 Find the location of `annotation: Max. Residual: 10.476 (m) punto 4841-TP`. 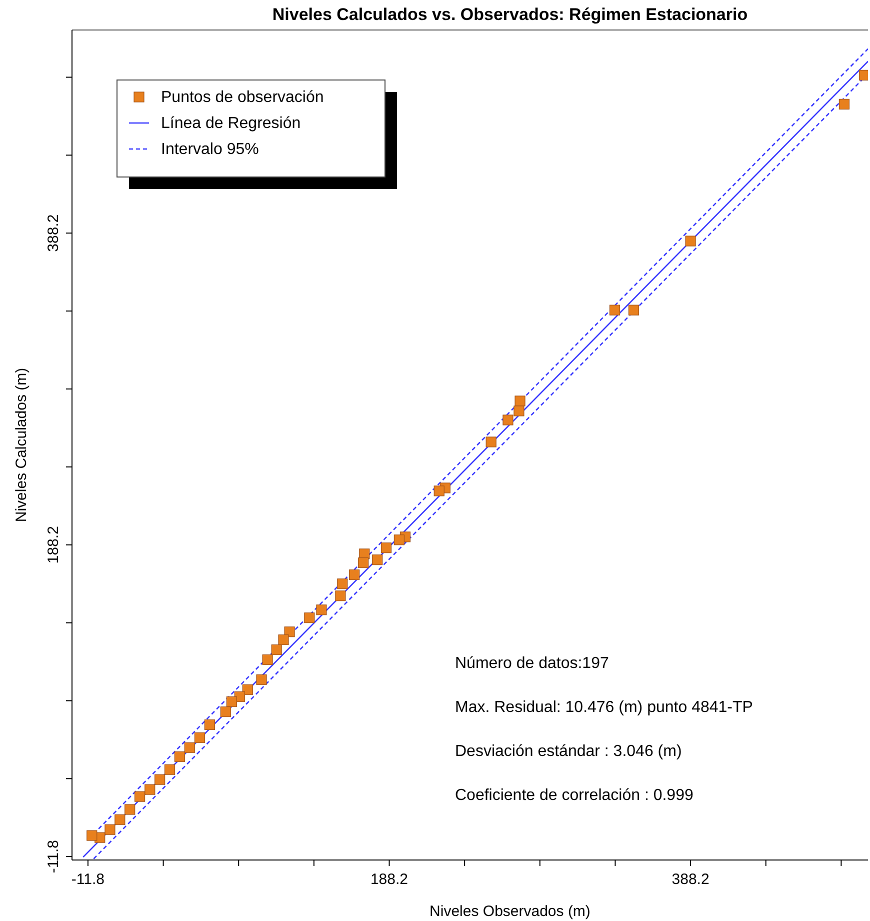

annotation: Max. Residual: 10.476 (m) punto 4841-TP is located at coordinates (604, 707).